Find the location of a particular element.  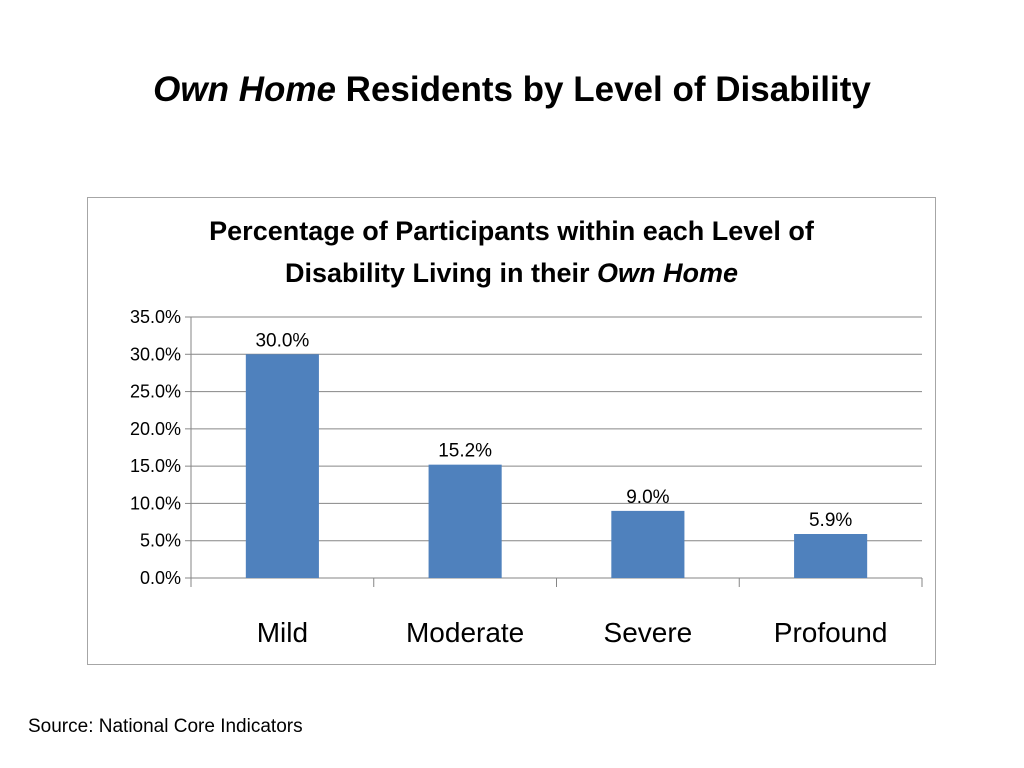

bar-severe is located at coordinates (648, 544).